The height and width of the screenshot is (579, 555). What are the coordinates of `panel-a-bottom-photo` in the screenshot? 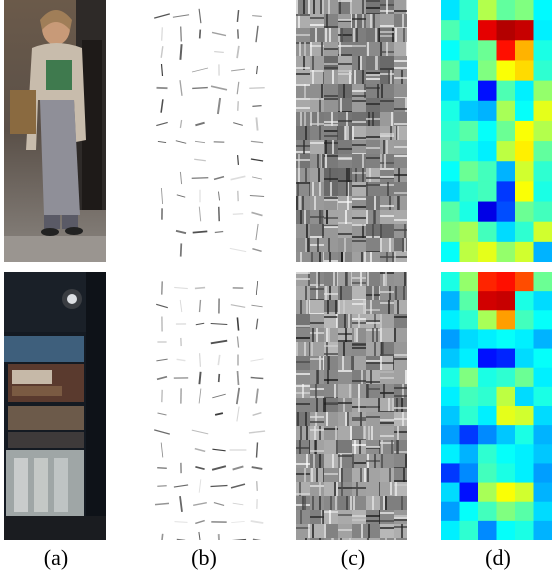 It's located at (55, 406).